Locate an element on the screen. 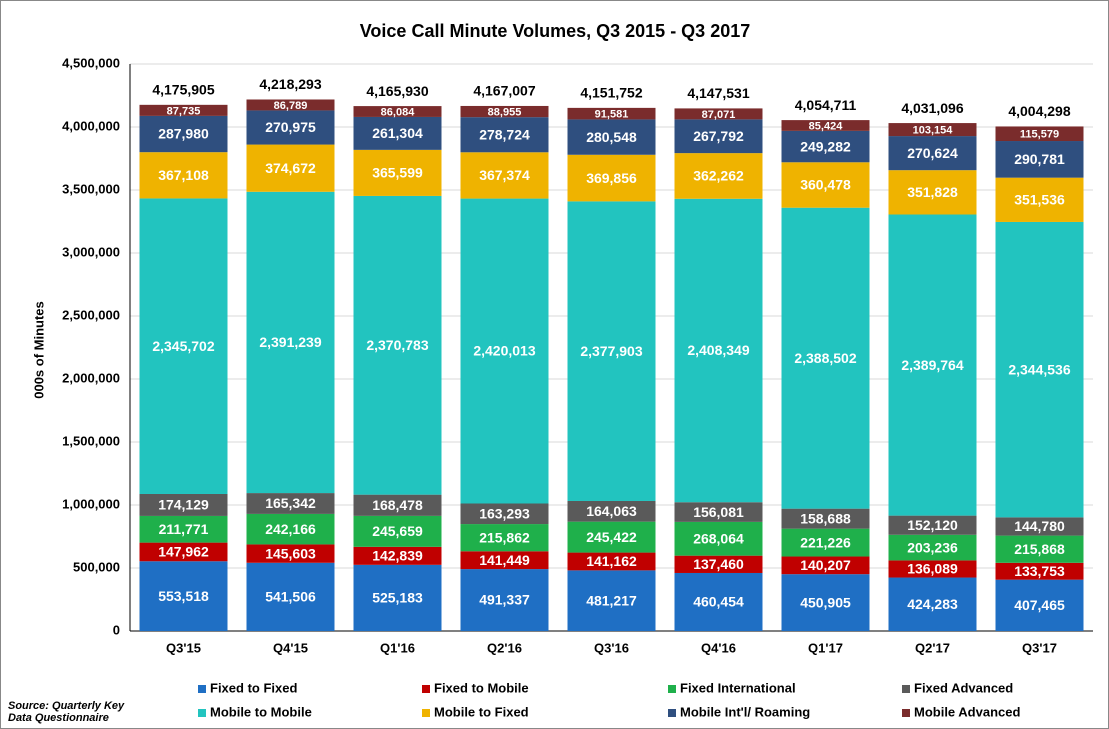 This screenshot has height=729, width=1109. x-tick-label: Q3'16 is located at coordinates (611, 647).